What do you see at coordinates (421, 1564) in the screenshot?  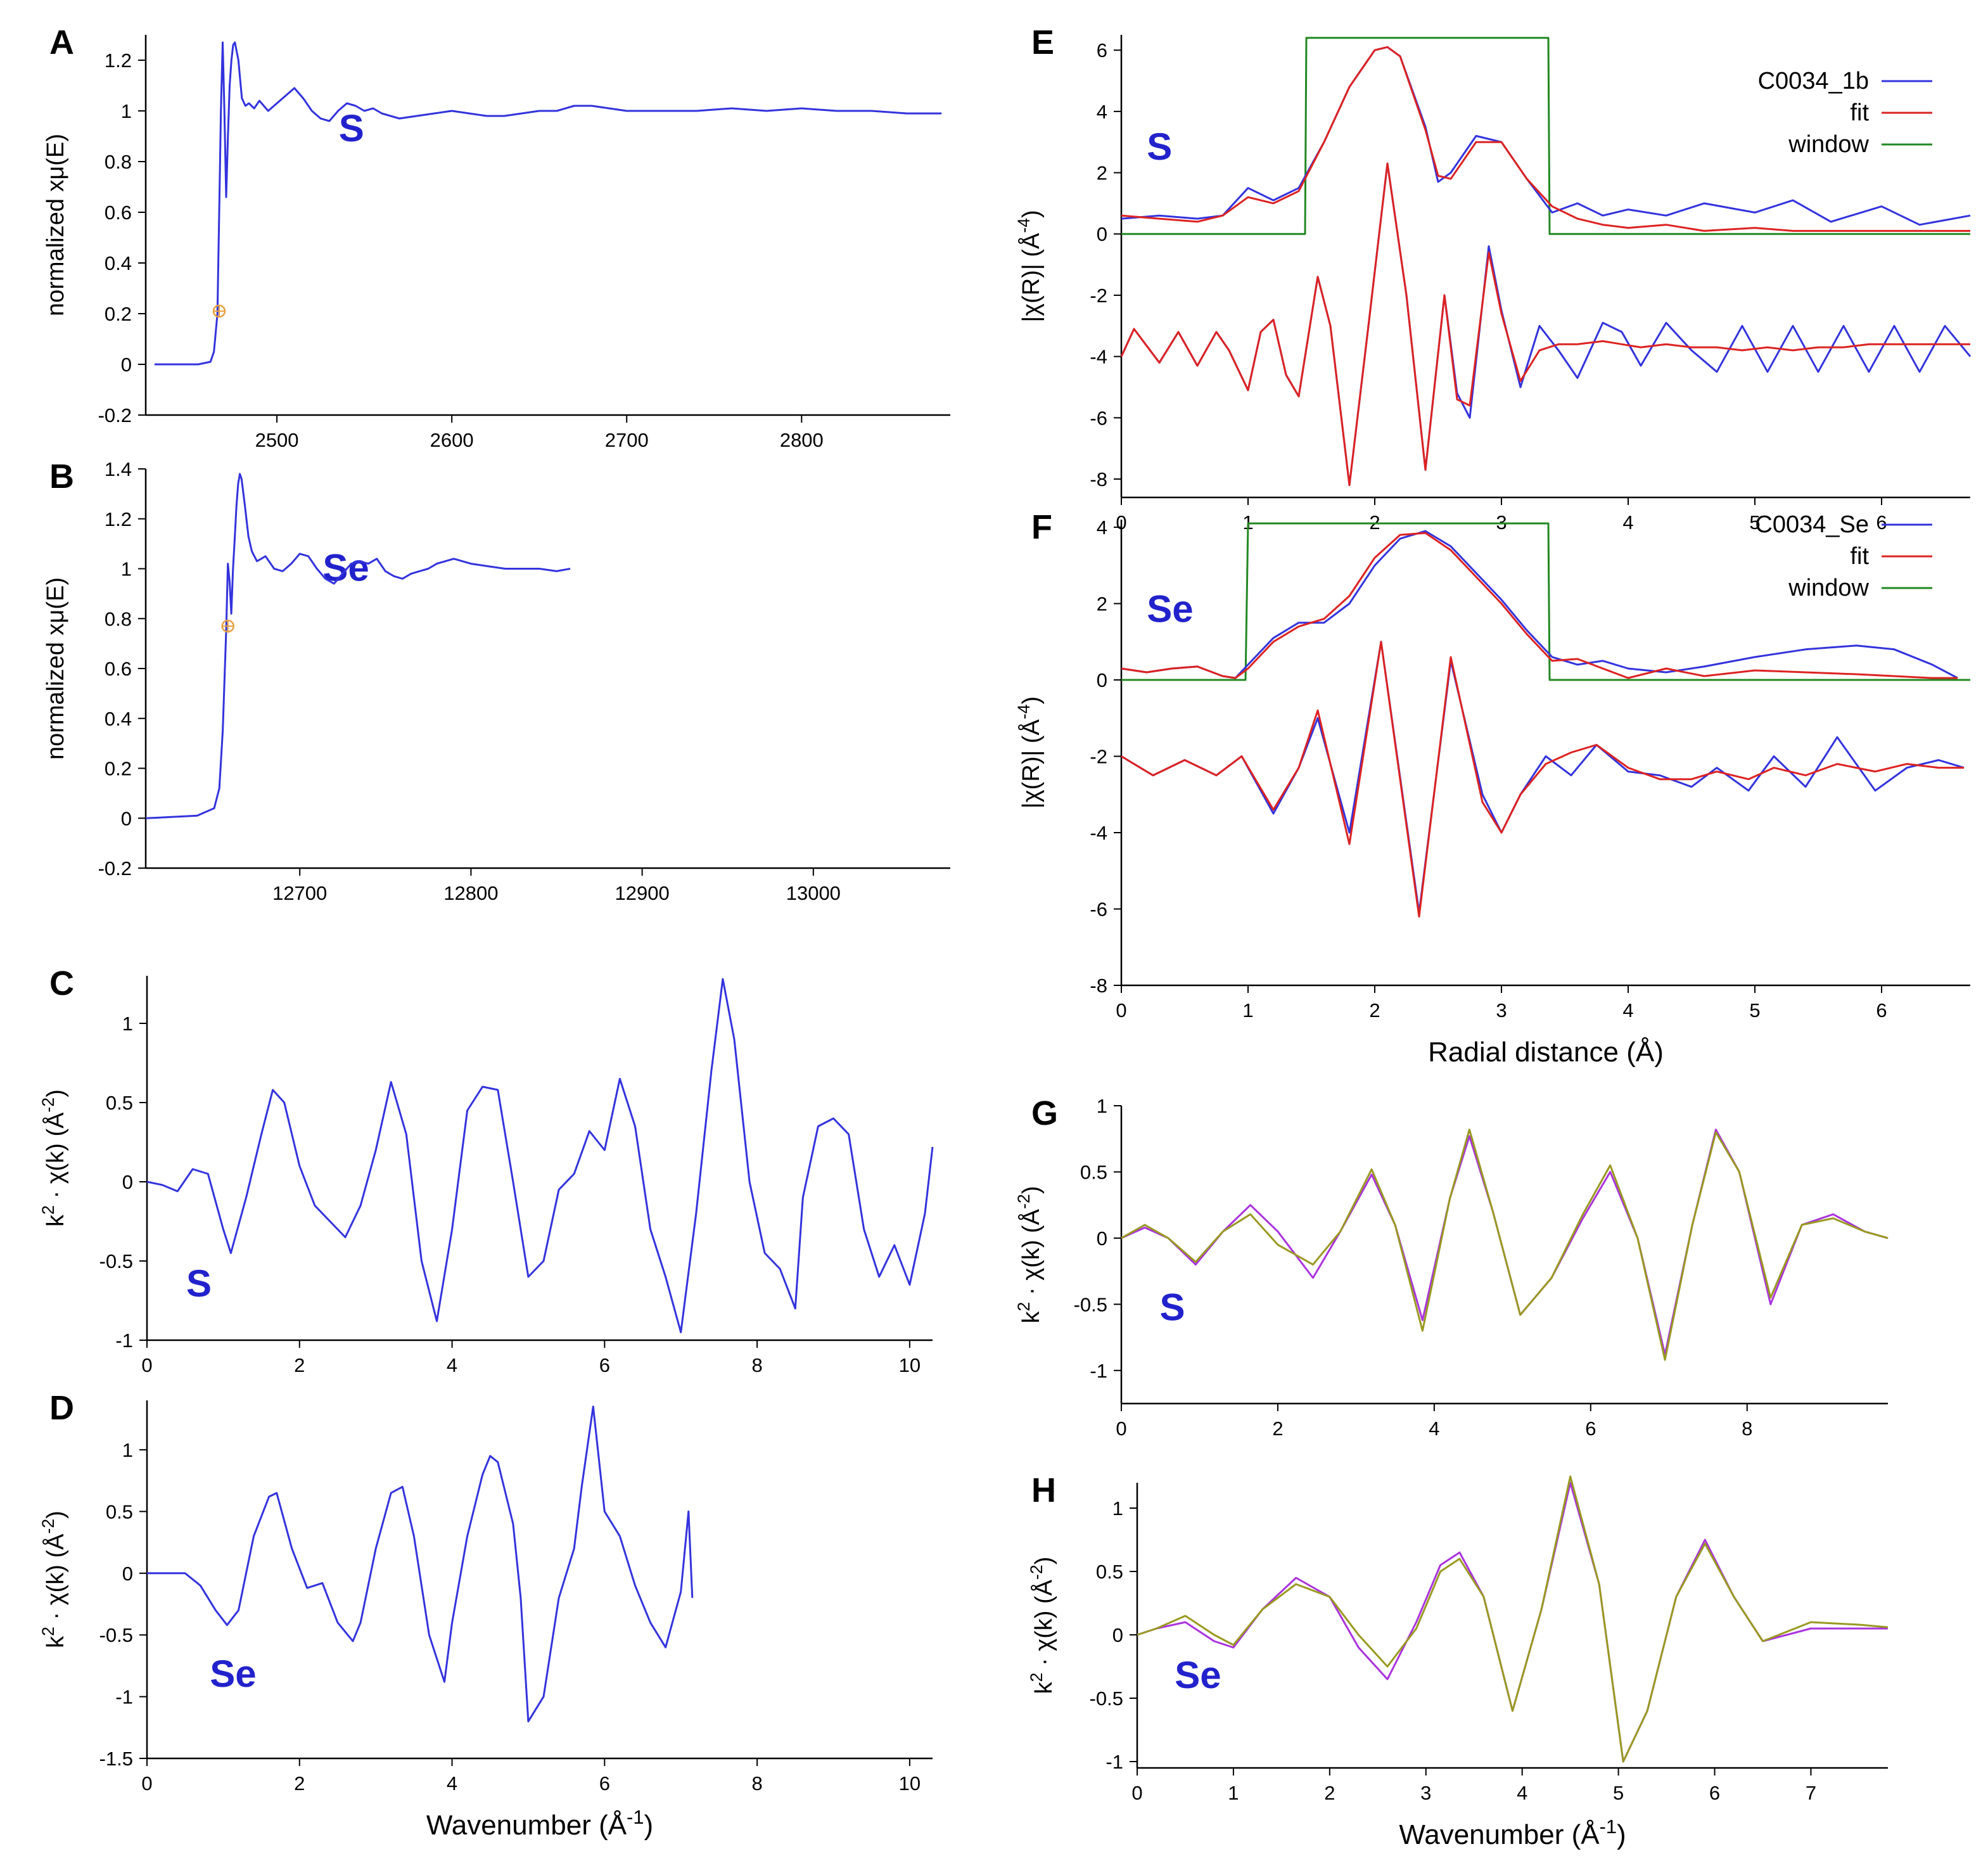 I see `series-line-se` at bounding box center [421, 1564].